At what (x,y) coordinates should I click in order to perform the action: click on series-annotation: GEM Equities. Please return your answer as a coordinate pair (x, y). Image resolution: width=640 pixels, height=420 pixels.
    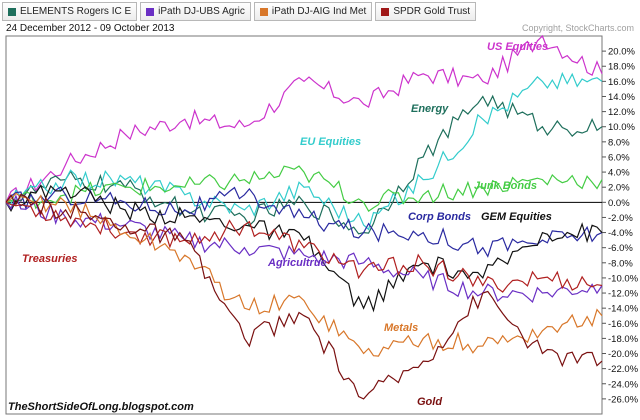
    Looking at the image, I should click on (516, 217).